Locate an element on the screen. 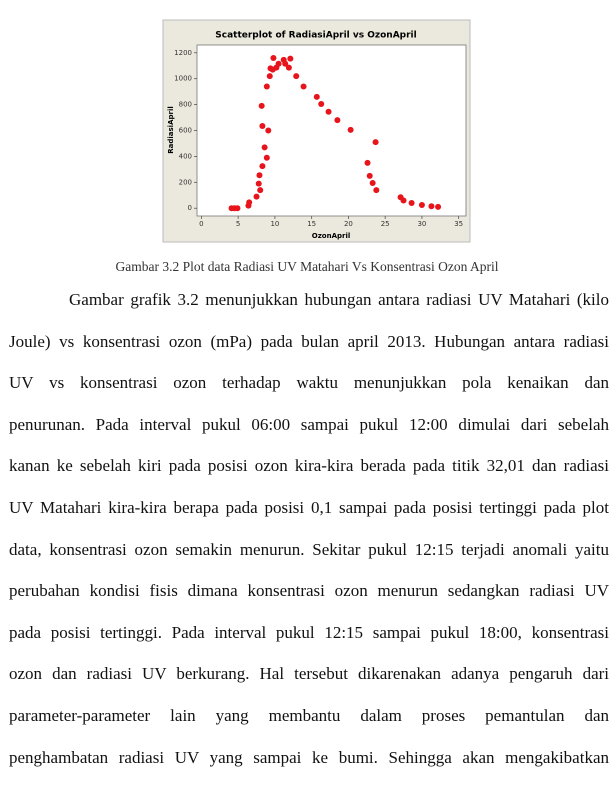 The width and height of the screenshot is (614, 790). x-tick-label: 25 is located at coordinates (385, 224).